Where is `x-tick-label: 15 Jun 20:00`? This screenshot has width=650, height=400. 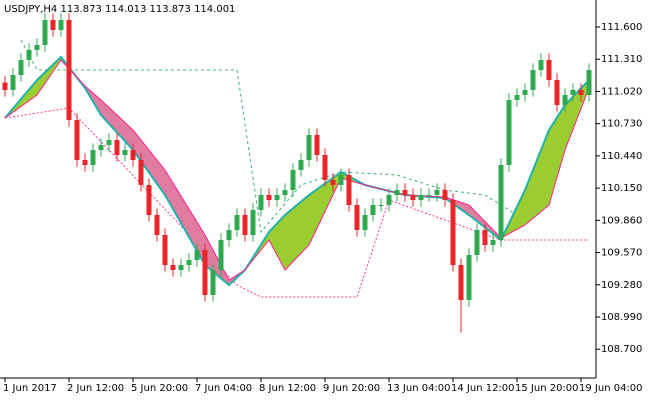
x-tick-label: 15 Jun 20:00 is located at coordinates (547, 388).